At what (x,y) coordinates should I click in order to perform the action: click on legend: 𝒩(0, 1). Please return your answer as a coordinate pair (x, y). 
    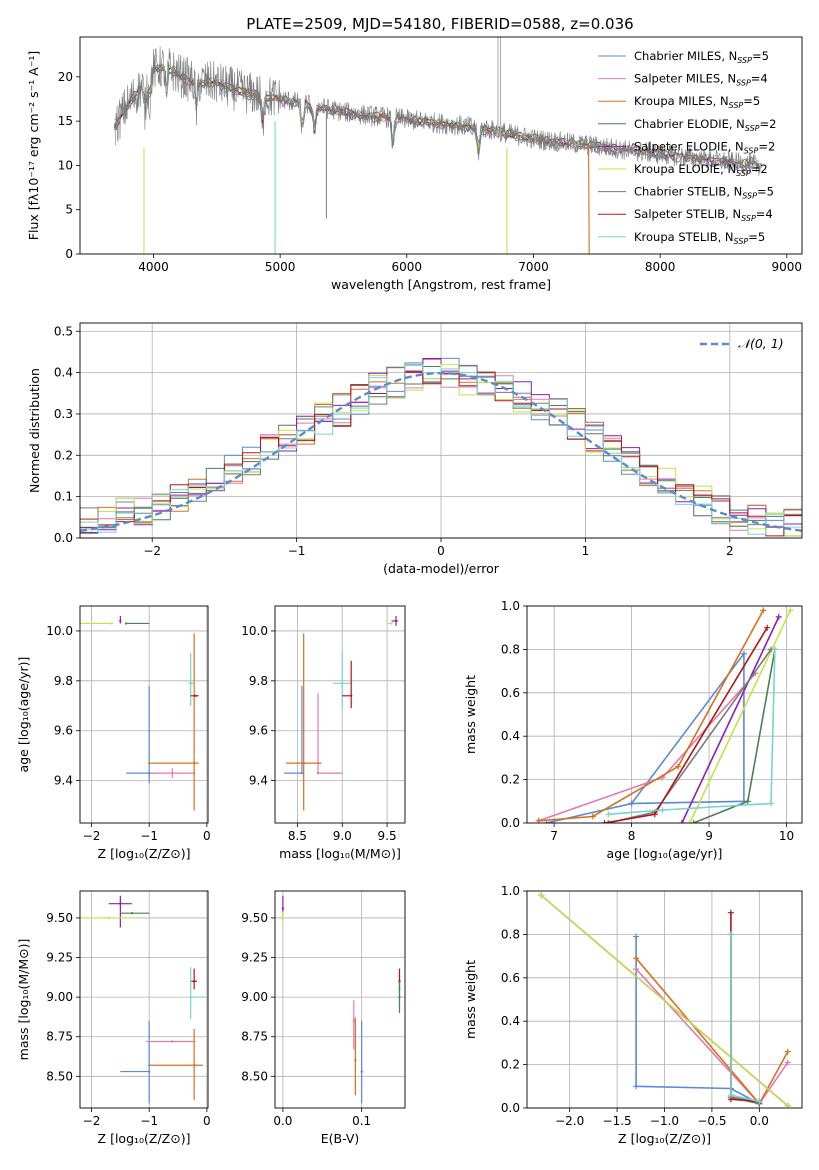
    Looking at the image, I should click on (742, 343).